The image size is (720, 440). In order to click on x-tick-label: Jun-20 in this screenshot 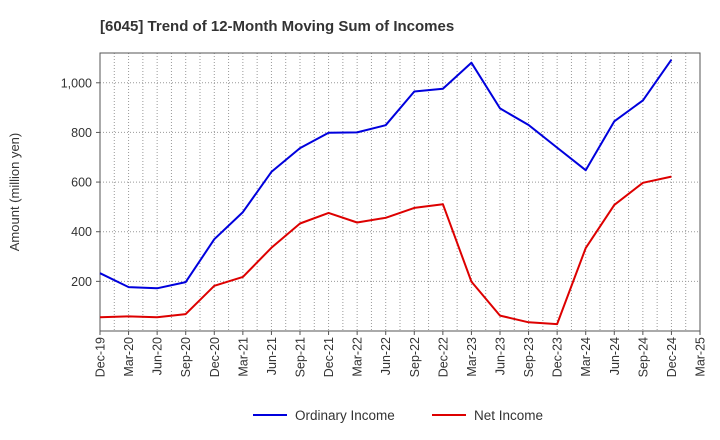, I will do `click(158, 356)`.